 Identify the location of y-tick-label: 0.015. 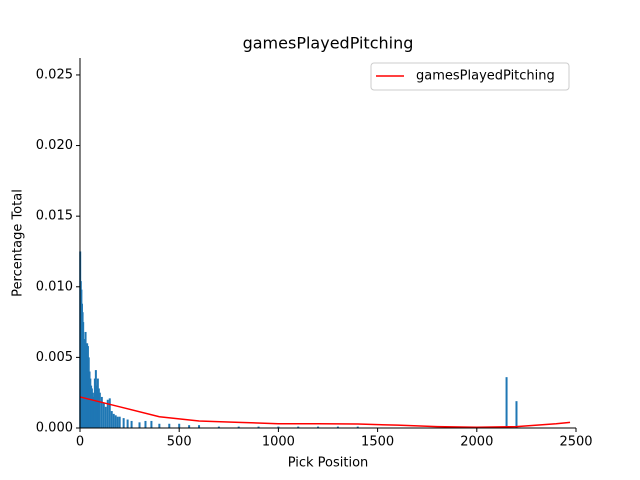
(54, 216).